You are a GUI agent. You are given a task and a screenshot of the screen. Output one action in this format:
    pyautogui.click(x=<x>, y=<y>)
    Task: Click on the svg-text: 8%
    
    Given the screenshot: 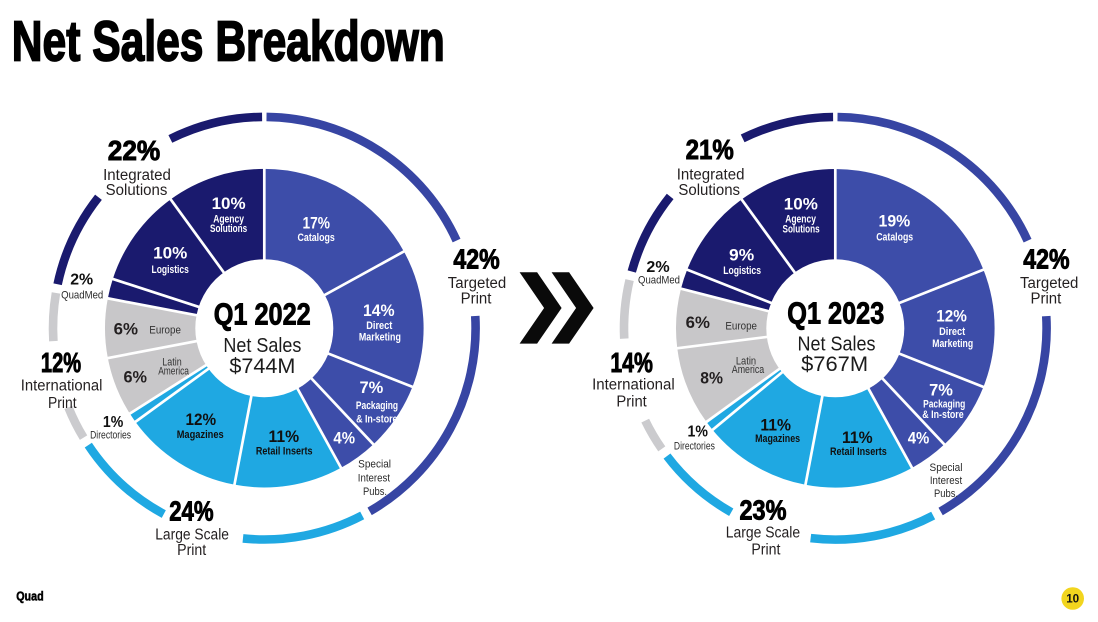 What is the action you would take?
    pyautogui.click(x=711, y=378)
    